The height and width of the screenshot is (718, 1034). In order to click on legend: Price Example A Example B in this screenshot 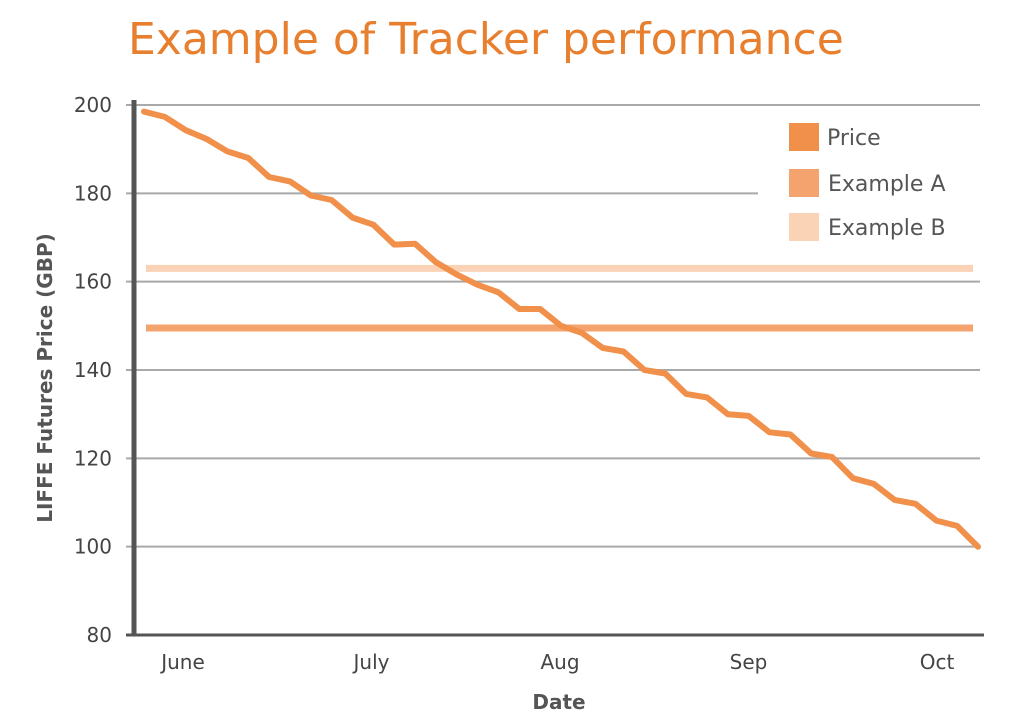, I will do `click(867, 182)`.